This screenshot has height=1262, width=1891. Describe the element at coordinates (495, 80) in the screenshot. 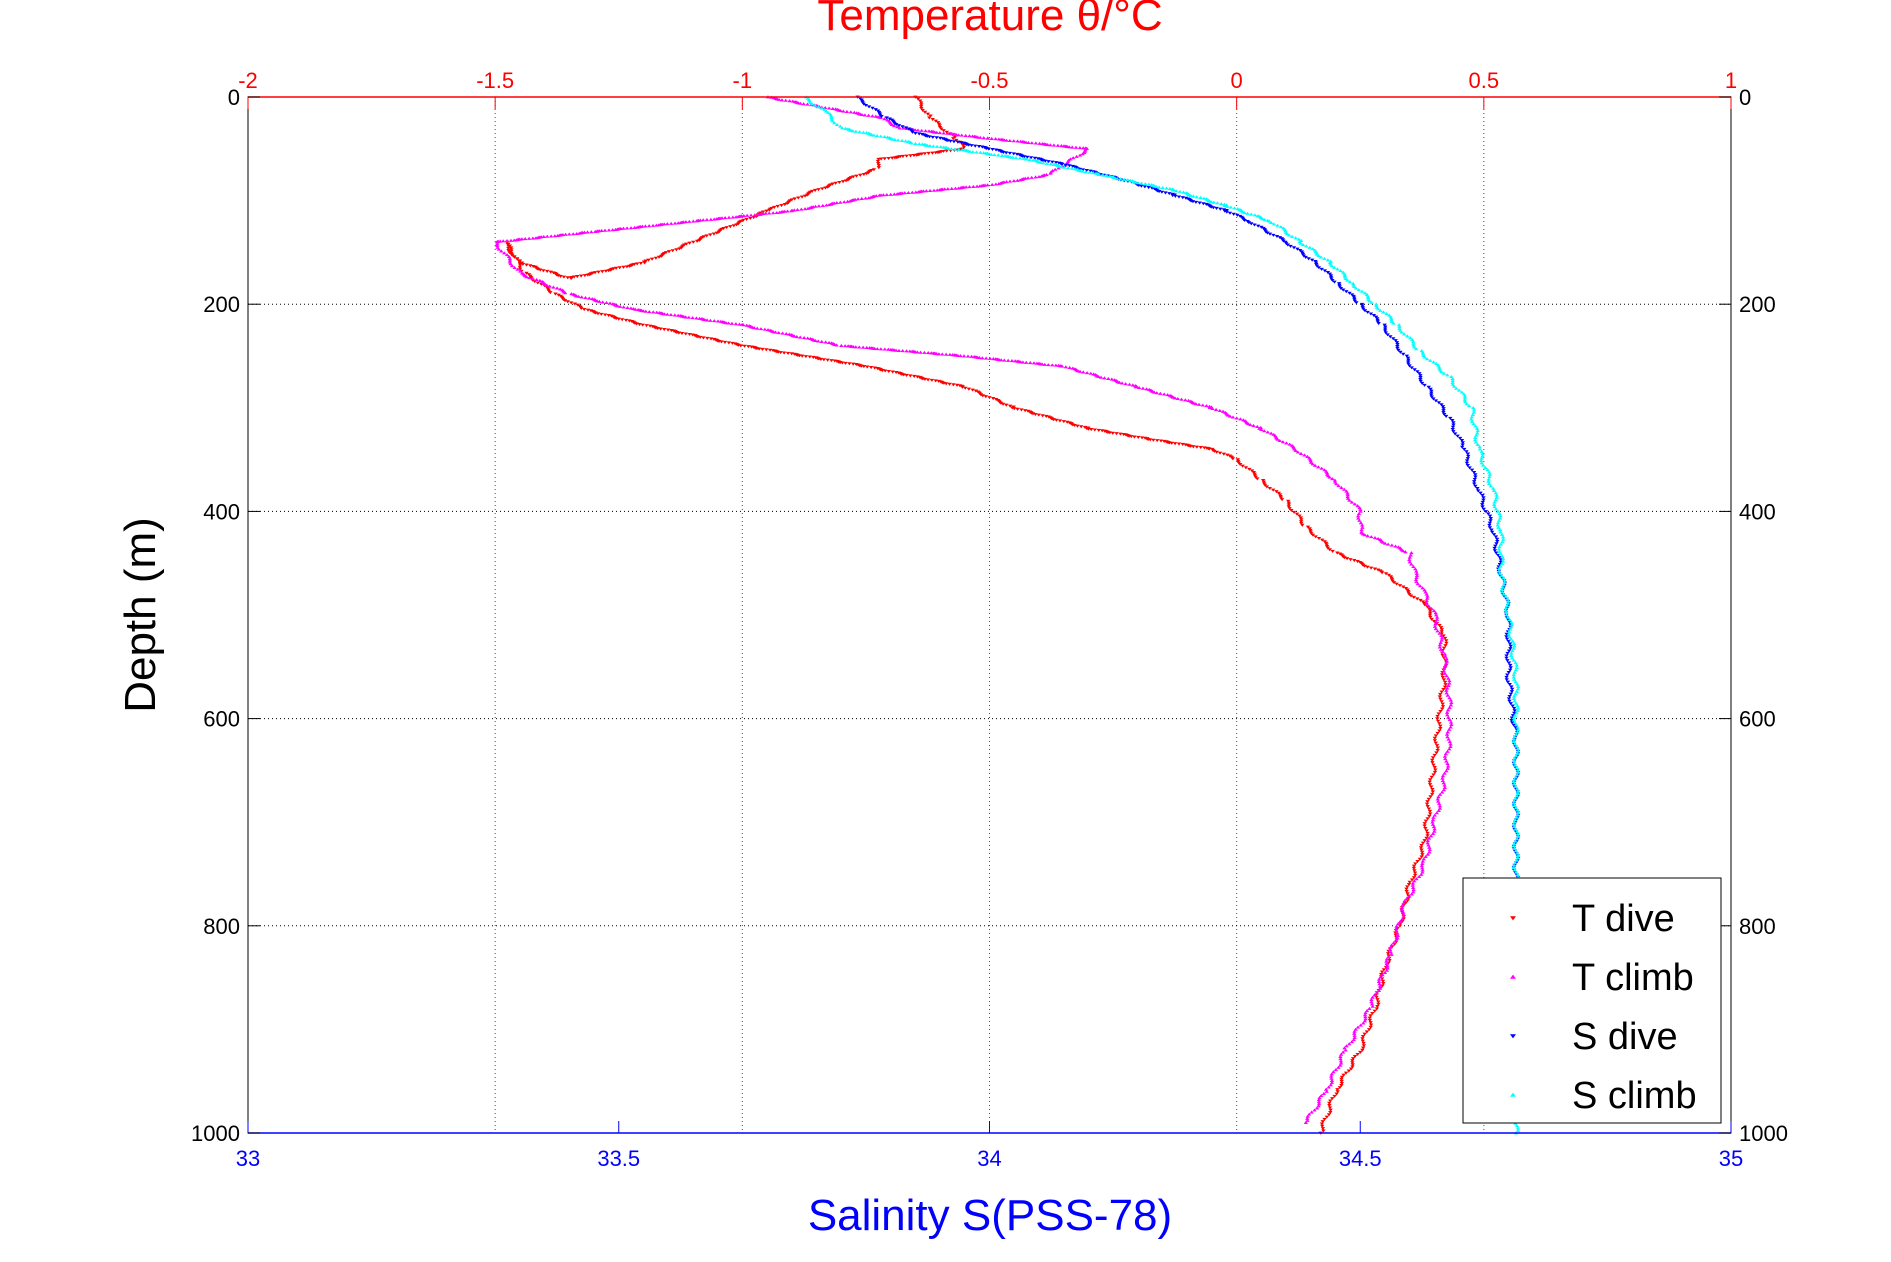

I see `top-tick-label: -1.5` at that location.